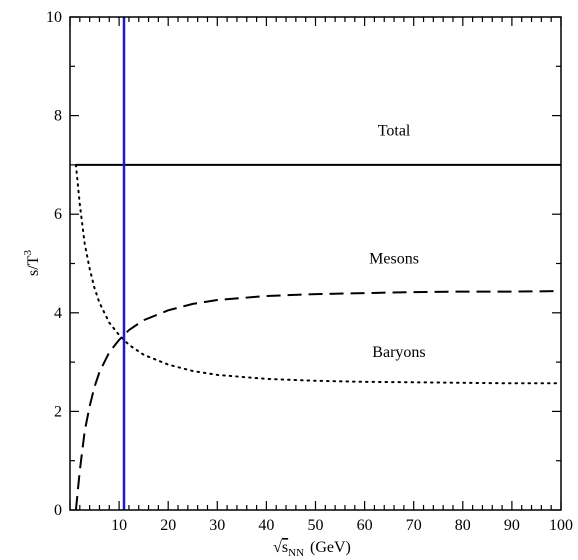 The height and width of the screenshot is (560, 578). Describe the element at coordinates (58, 510) in the screenshot. I see `y-tick-label: 0` at that location.